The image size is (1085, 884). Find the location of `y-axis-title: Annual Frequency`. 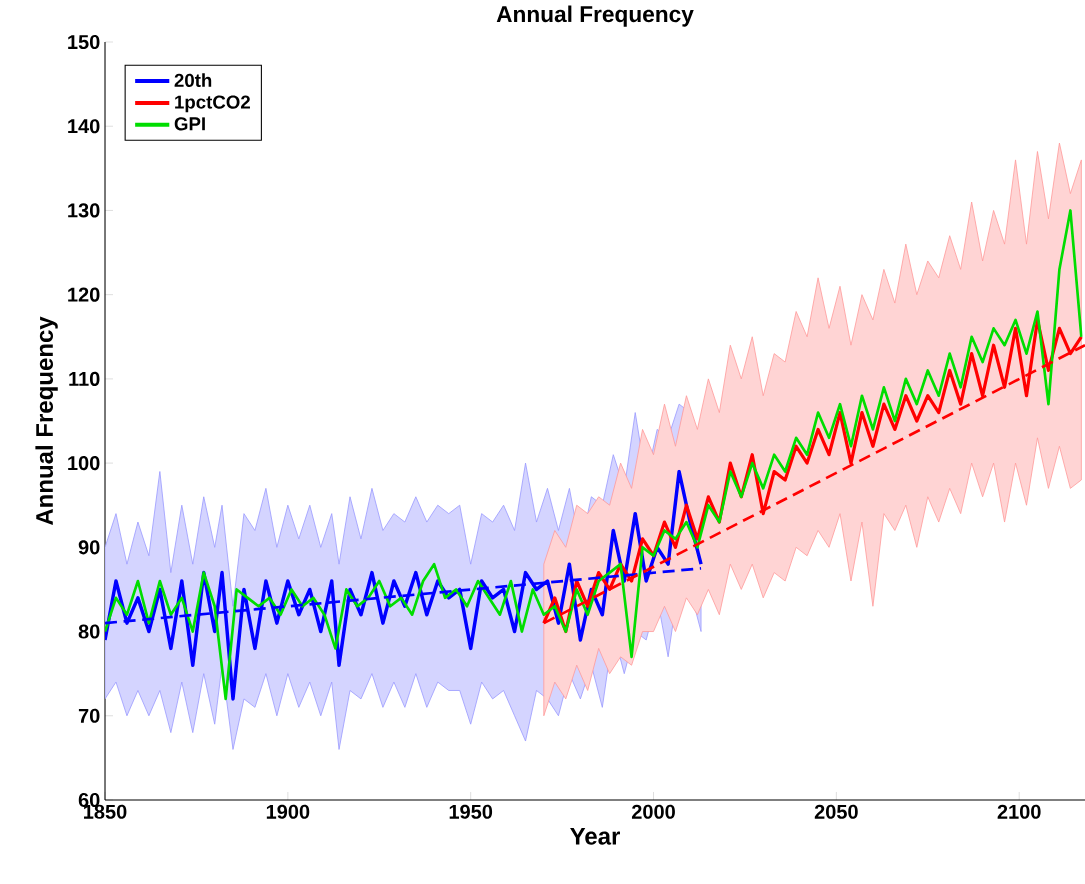

y-axis-title: Annual Frequency is located at coordinates (46, 421).